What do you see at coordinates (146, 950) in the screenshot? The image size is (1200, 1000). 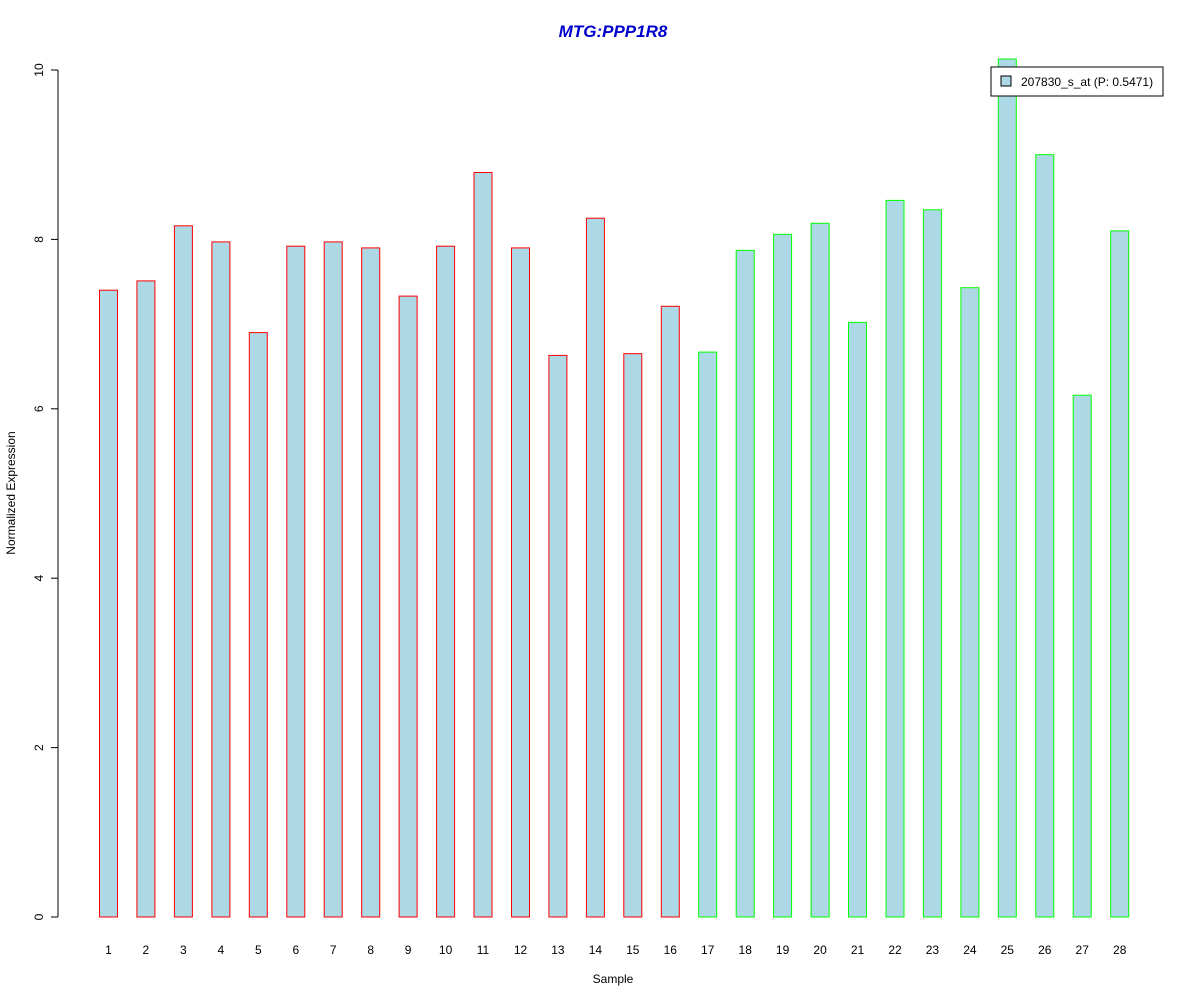 I see `x-tick-label-2: 2` at bounding box center [146, 950].